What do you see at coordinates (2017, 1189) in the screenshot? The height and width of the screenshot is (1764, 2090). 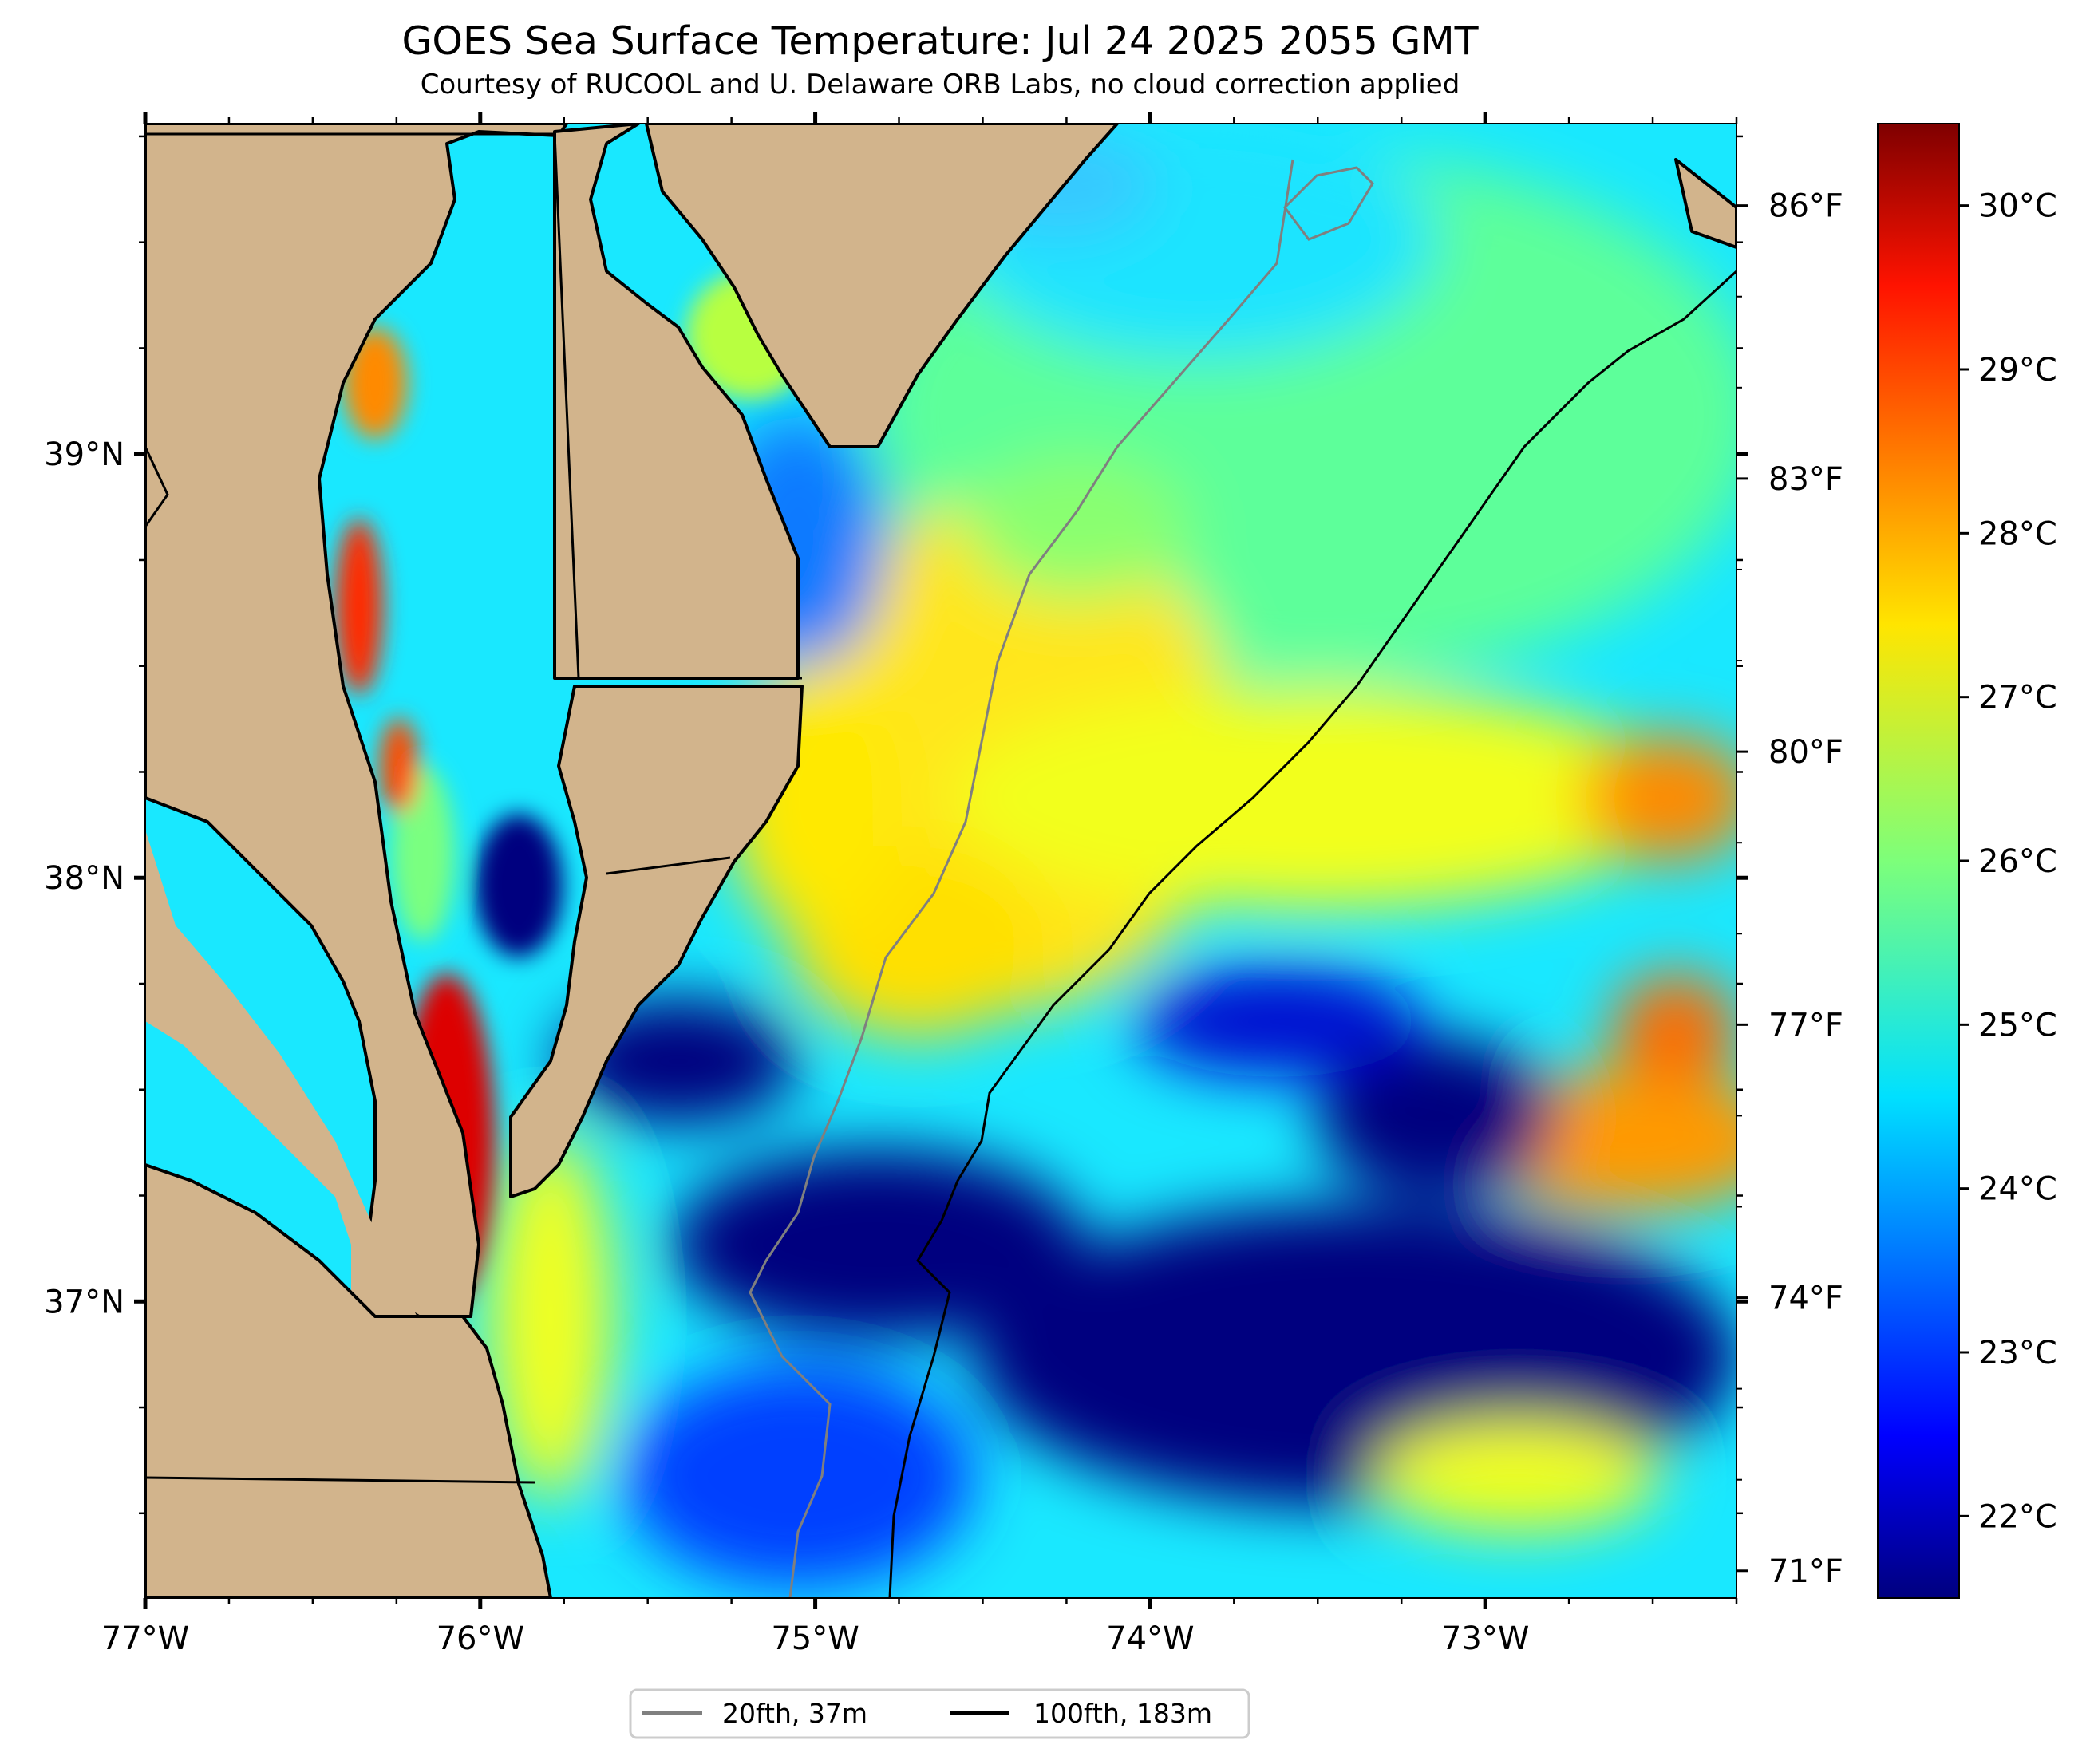 I see `colorbar-celsius-label: 24°C` at bounding box center [2017, 1189].